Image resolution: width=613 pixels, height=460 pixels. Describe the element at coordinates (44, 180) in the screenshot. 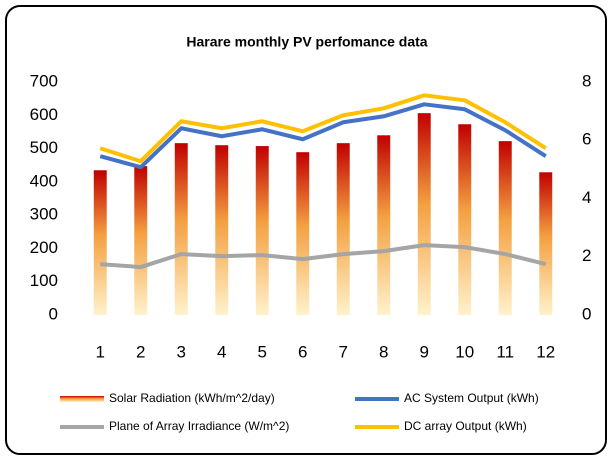

I see `y-tick-label: 400` at that location.